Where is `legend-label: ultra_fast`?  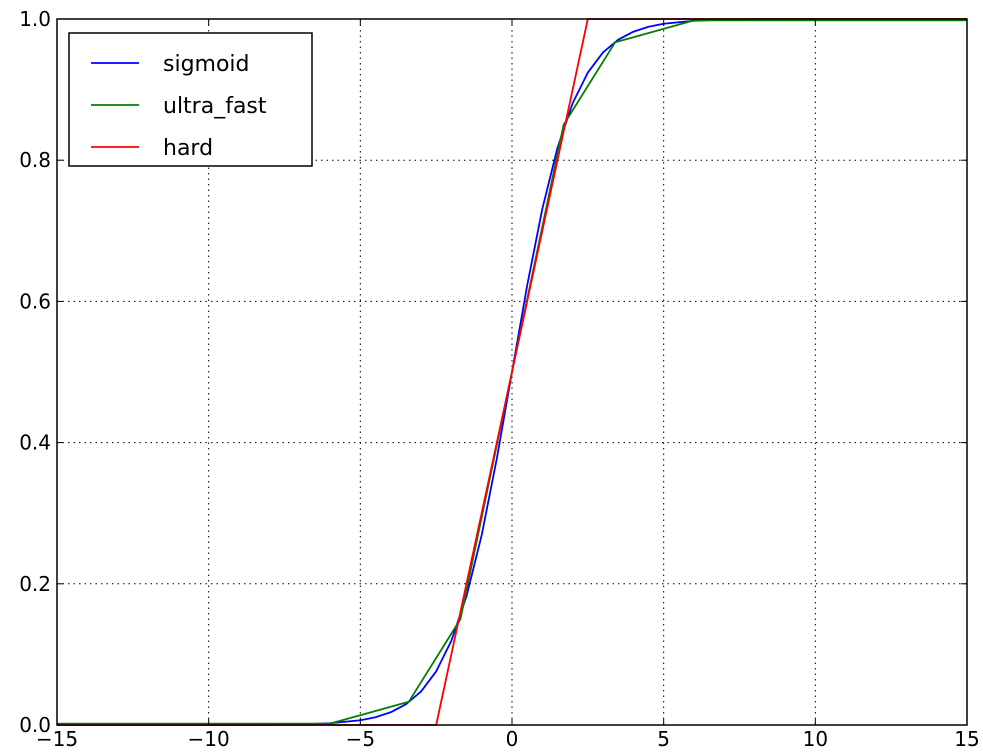
legend-label: ultra_fast is located at coordinates (215, 106).